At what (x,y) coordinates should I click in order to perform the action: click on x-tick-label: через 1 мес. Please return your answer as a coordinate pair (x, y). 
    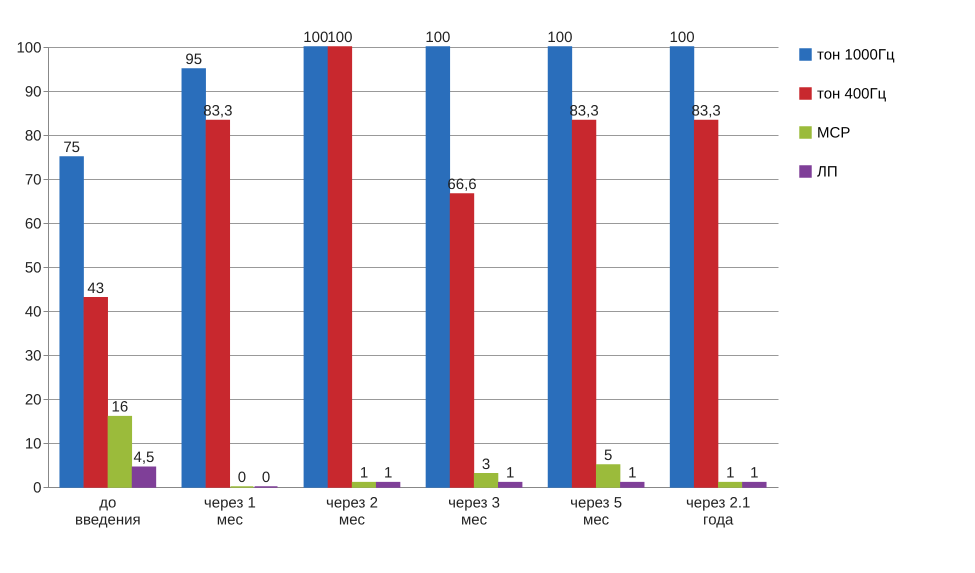
    Looking at the image, I should click on (230, 511).